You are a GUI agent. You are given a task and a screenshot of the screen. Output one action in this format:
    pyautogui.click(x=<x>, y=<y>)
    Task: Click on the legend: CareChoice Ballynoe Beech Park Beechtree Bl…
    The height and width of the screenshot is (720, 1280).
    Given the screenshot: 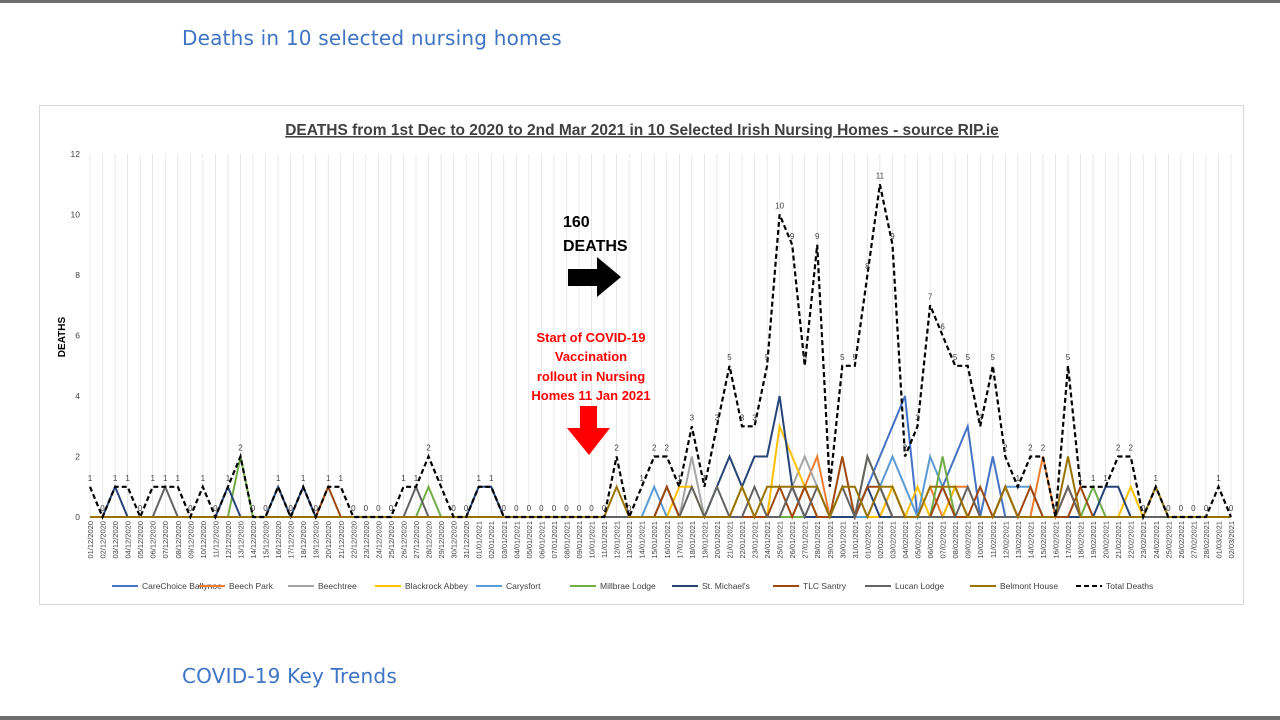 What is the action you would take?
    pyautogui.click(x=632, y=586)
    